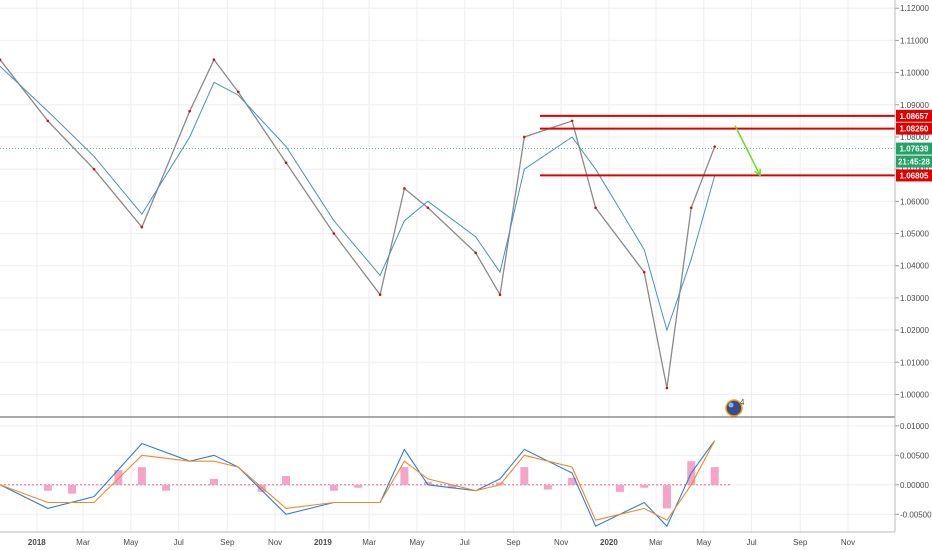 The height and width of the screenshot is (550, 932). I want to click on indicator-tick-label: 0.01000, so click(914, 426).